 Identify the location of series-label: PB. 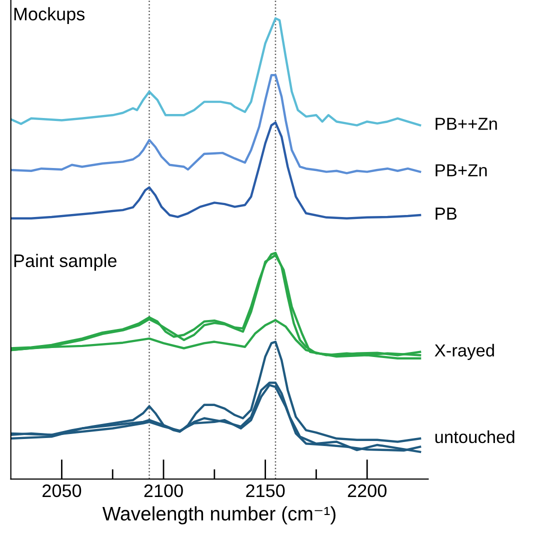
(446, 214).